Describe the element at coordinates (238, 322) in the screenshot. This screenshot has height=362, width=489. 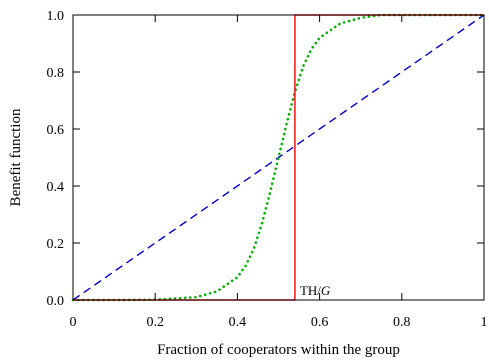
I see `x-tick-label: 0.4` at that location.